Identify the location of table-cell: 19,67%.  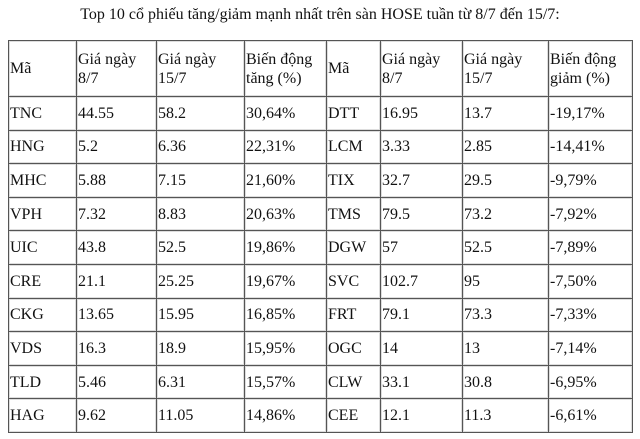
(285, 281).